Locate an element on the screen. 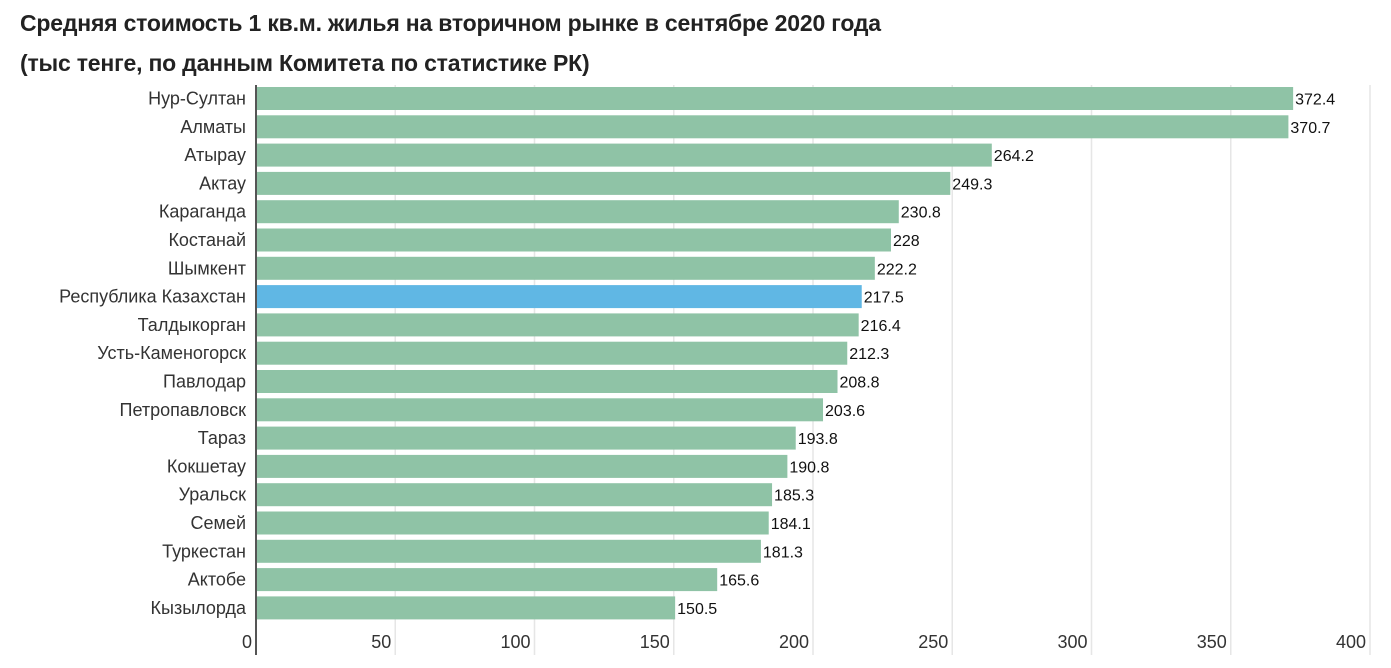 The image size is (1391, 668). value-label: 184.1 is located at coordinates (791, 524).